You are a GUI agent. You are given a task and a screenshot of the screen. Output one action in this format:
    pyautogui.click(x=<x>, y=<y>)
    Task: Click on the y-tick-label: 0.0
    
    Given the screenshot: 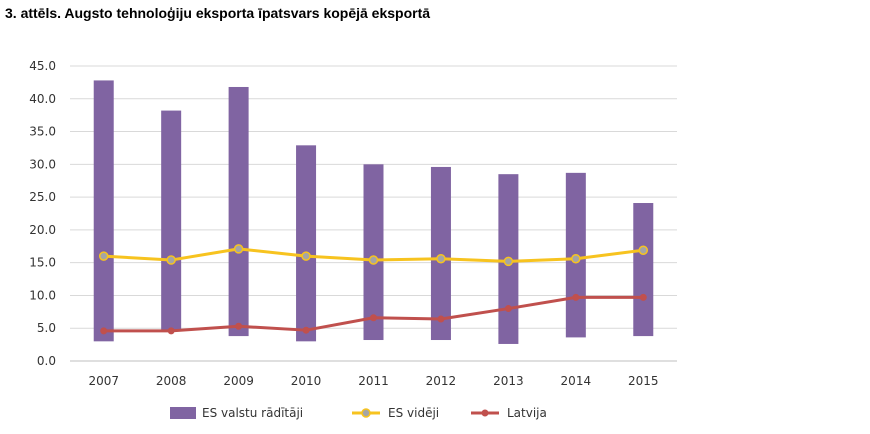 What is the action you would take?
    pyautogui.click(x=46, y=361)
    